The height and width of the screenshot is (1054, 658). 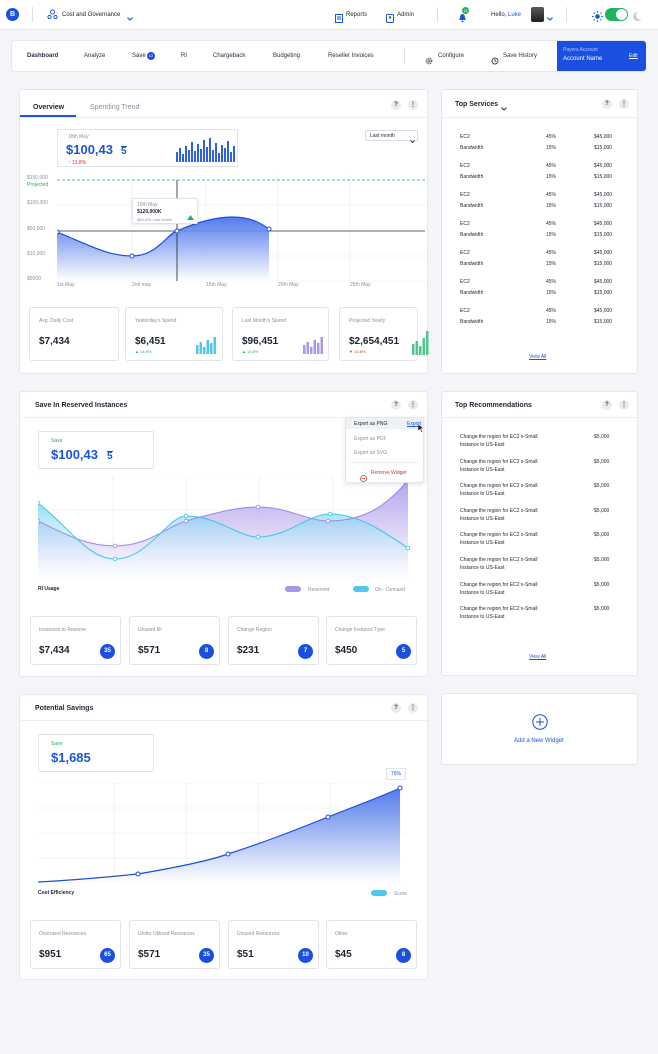 I want to click on tooltip-value: $120,000K, so click(x=149, y=212).